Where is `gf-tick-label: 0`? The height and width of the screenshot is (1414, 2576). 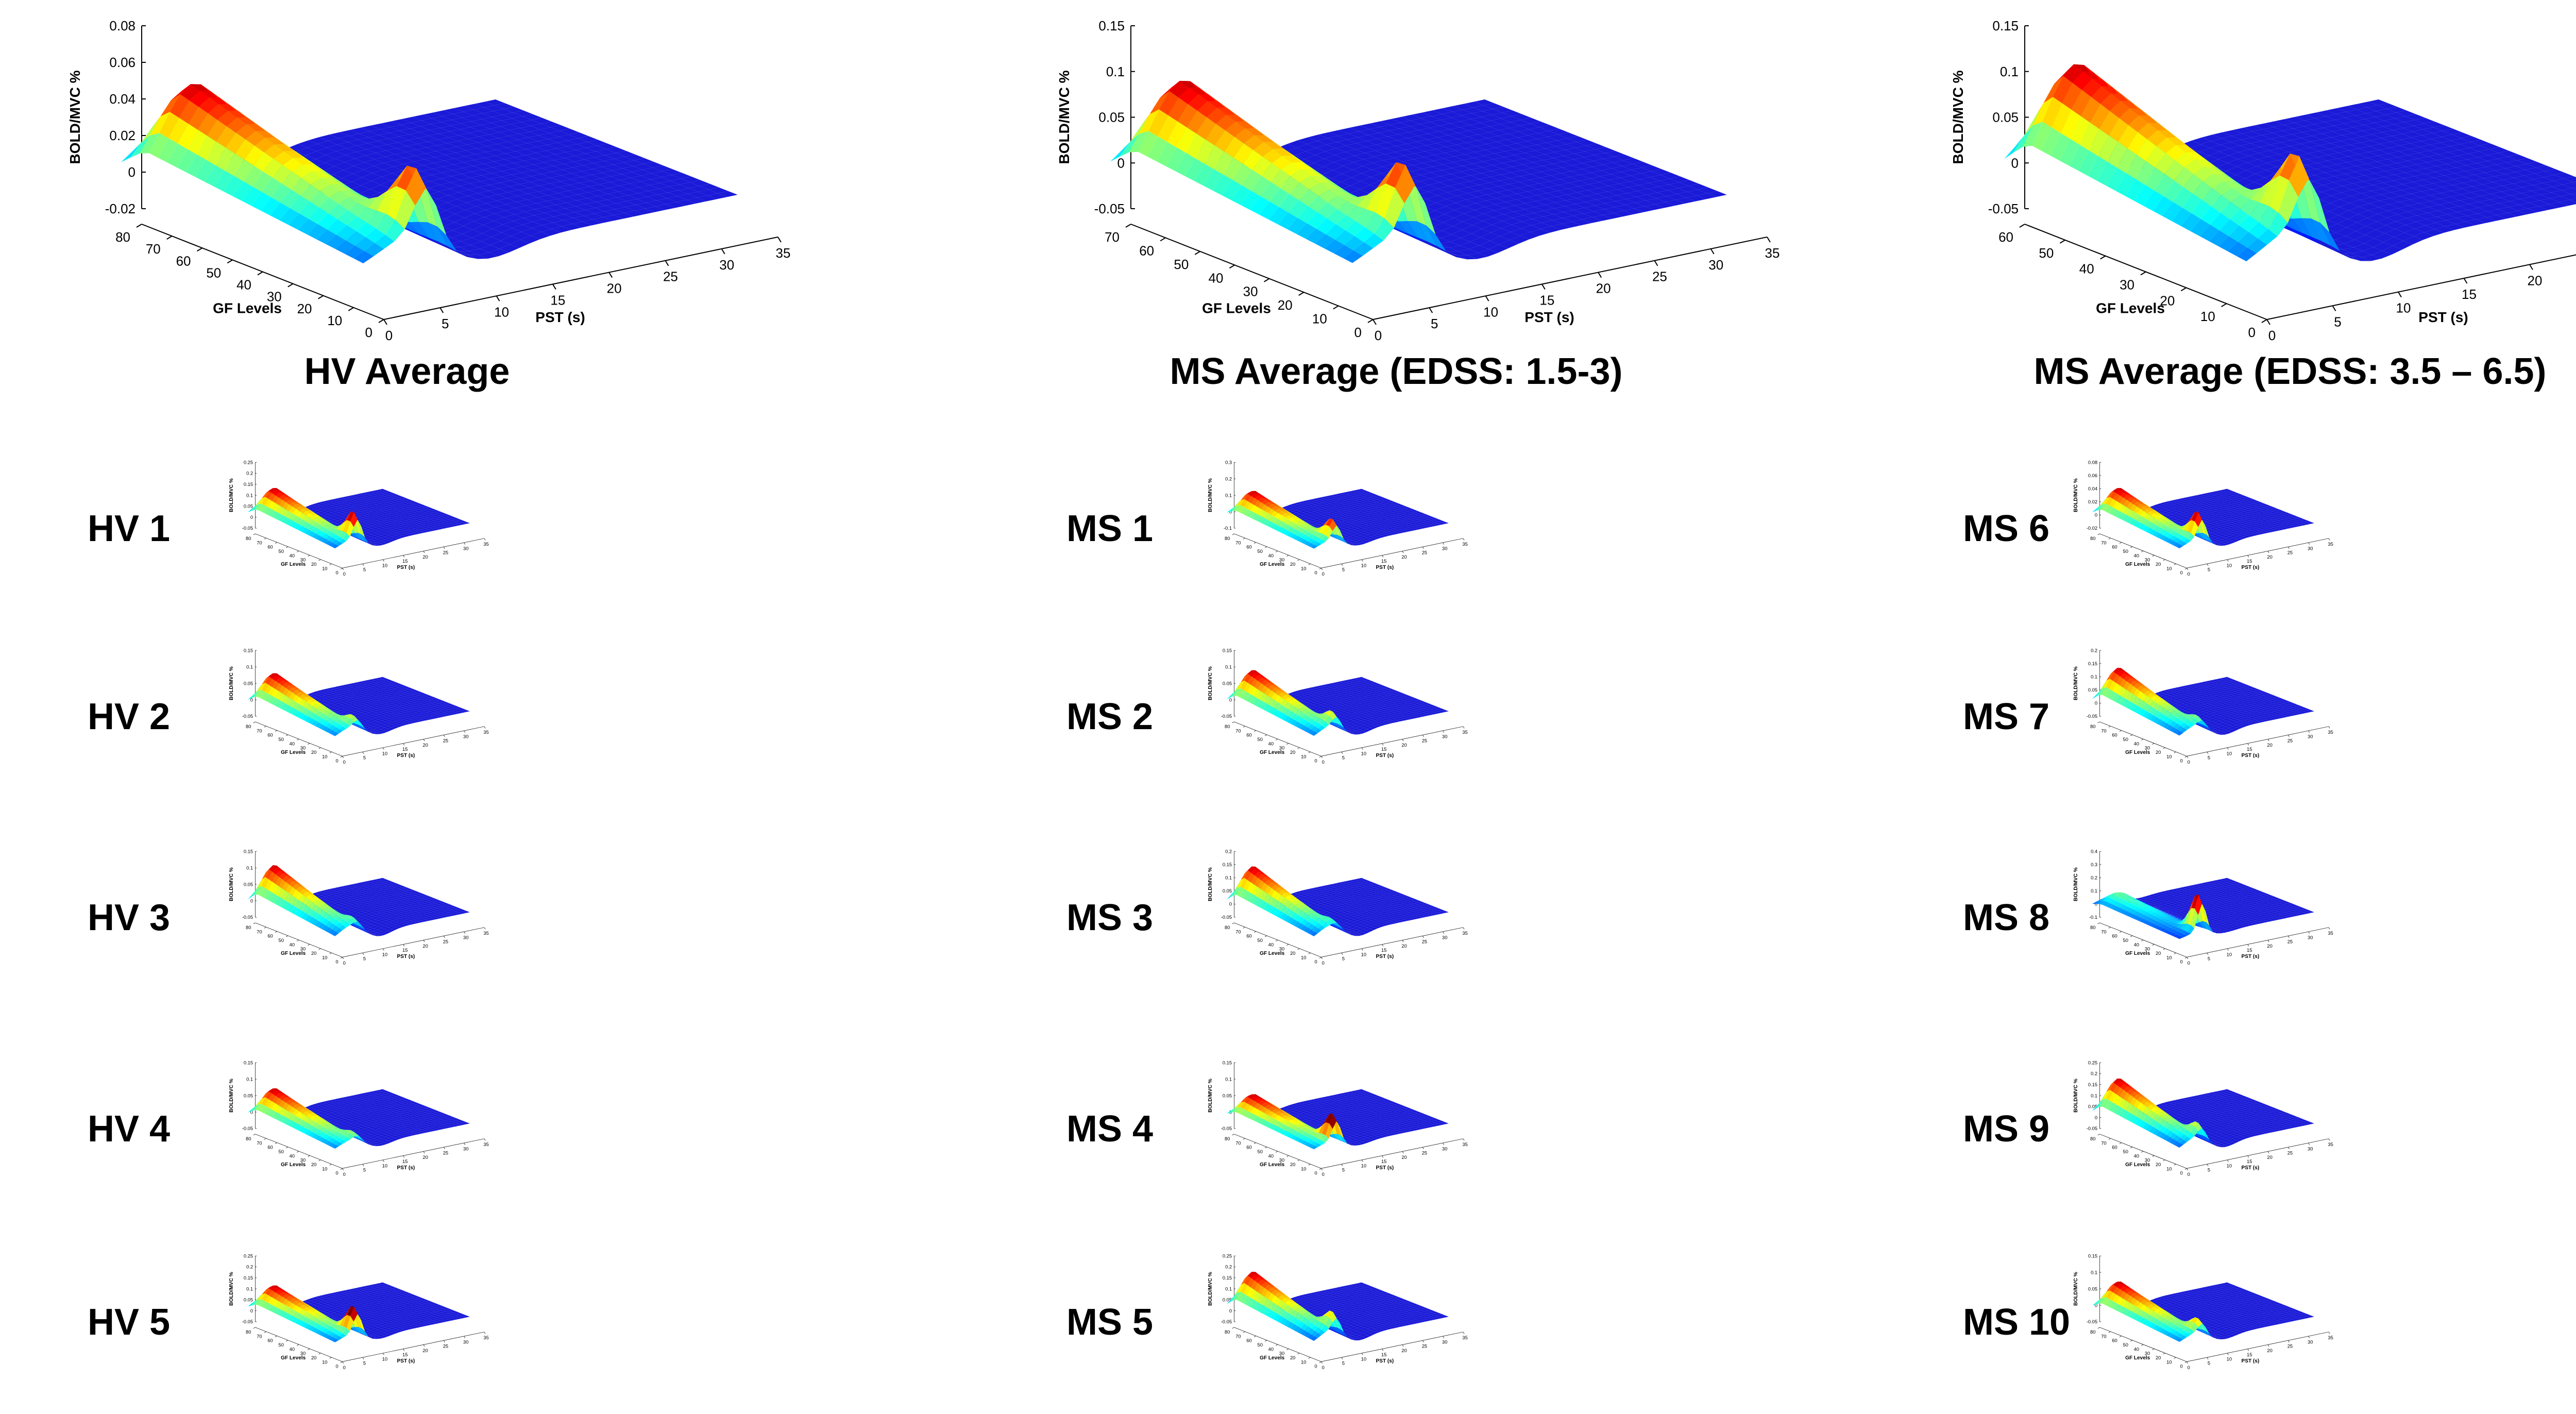 gf-tick-label: 0 is located at coordinates (336, 573).